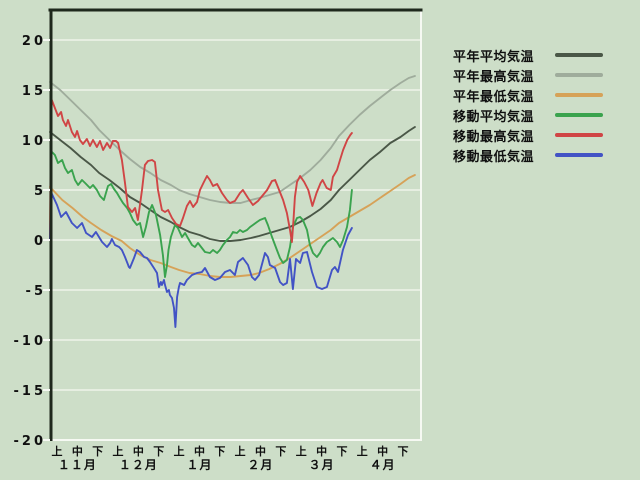  Describe the element at coordinates (494, 137) in the screenshot. I see `legend-label-ido_max: 移動最高気温` at that location.